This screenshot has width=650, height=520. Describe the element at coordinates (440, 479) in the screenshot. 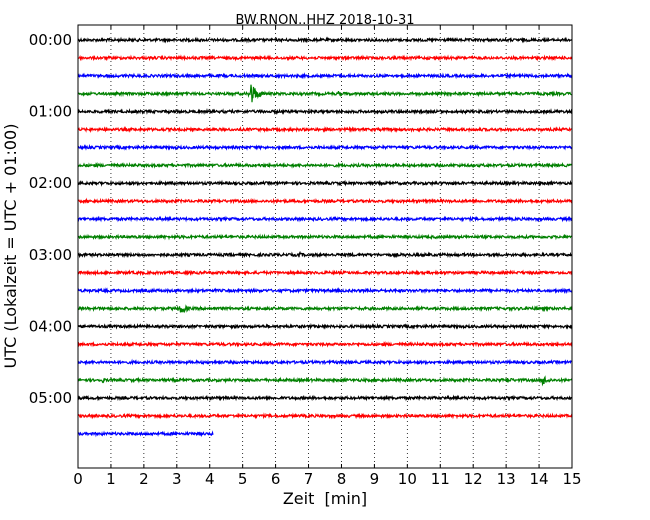

I see `x-tick-label: 11` at that location.